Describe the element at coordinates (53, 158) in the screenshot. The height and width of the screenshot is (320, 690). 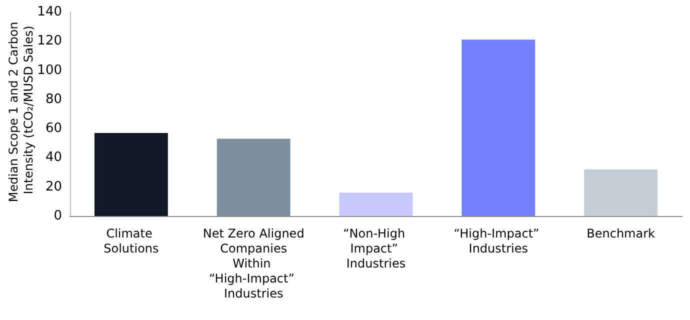
I see `y-tick-label: 40` at that location.